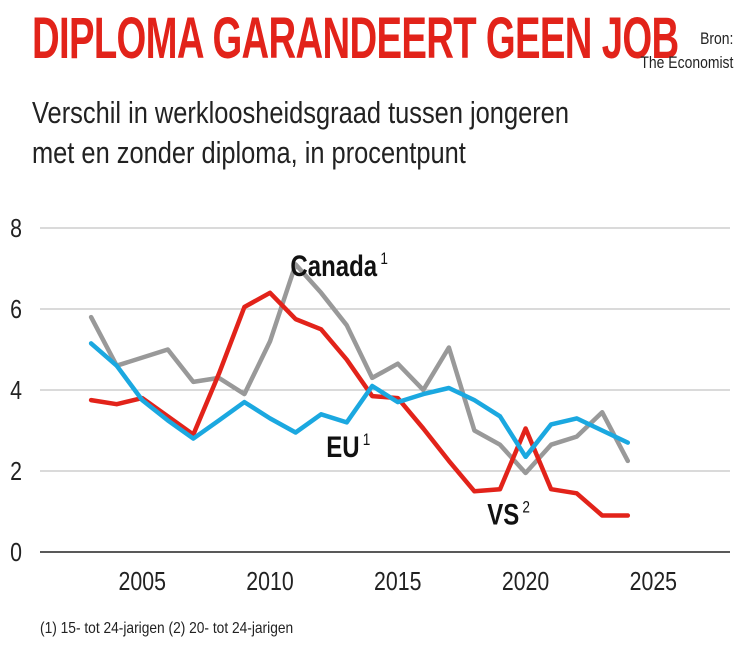  What do you see at coordinates (16, 472) in the screenshot?
I see `y-tick-label: 2` at bounding box center [16, 472].